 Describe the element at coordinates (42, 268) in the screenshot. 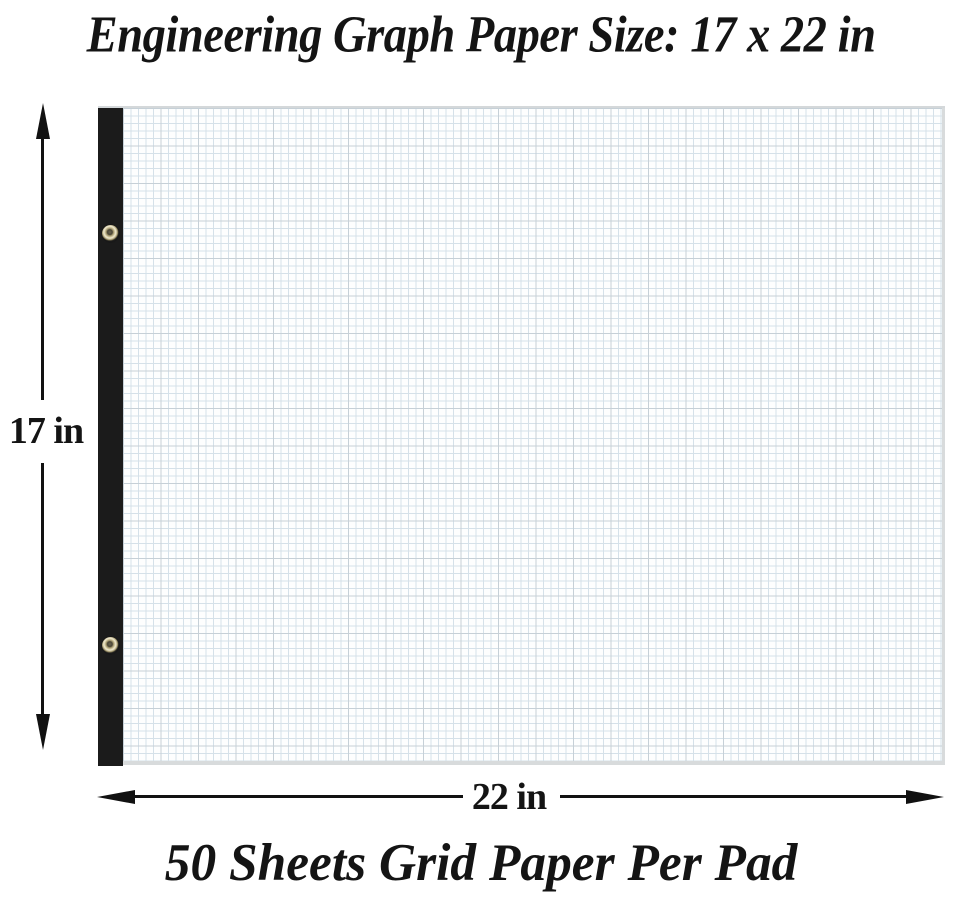

I see `height-arrow-line-upper` at that location.